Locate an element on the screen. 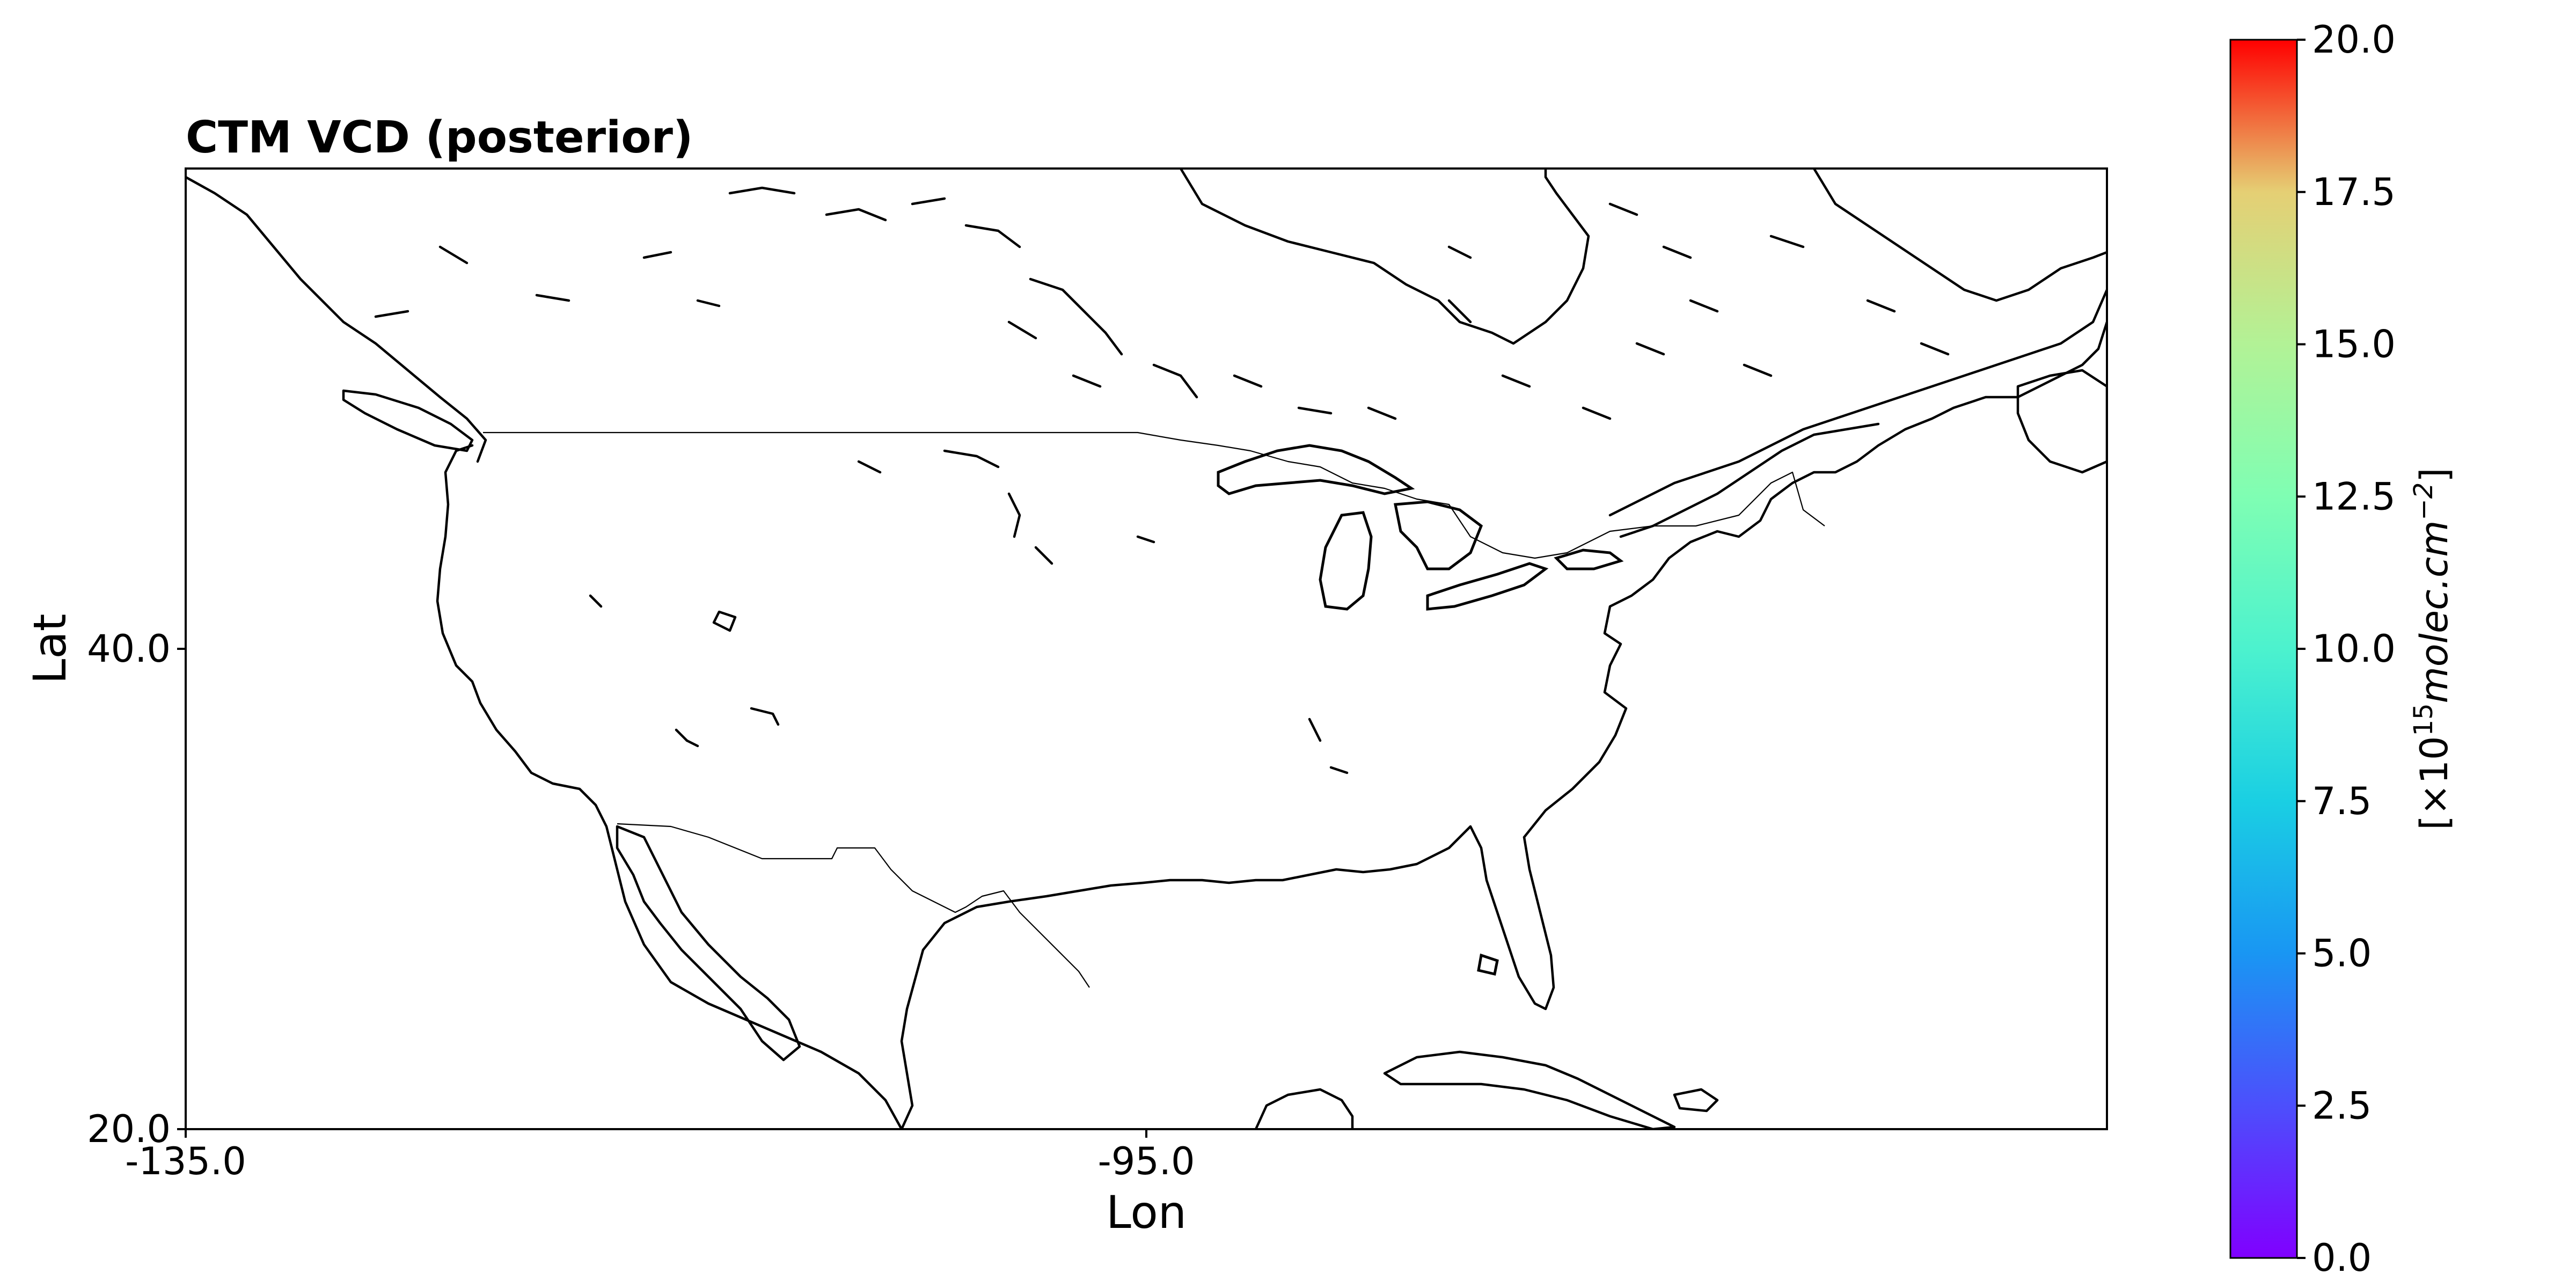  colorbar-label-unit: molec.cm is located at coordinates (2434, 612).